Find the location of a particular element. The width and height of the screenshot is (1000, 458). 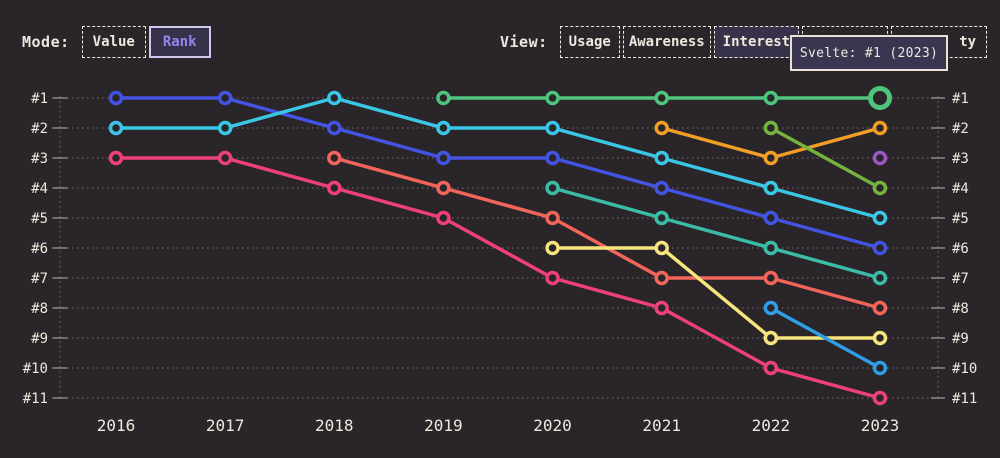

data-point-lime-2023 is located at coordinates (880, 188).